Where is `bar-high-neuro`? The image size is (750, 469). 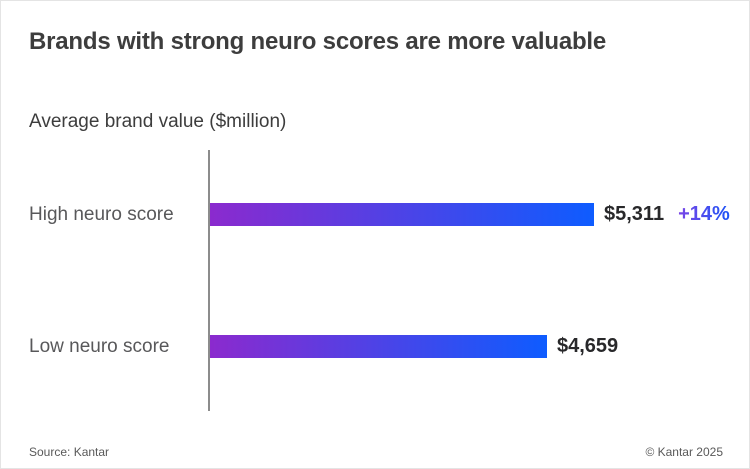
bar-high-neuro is located at coordinates (402, 214).